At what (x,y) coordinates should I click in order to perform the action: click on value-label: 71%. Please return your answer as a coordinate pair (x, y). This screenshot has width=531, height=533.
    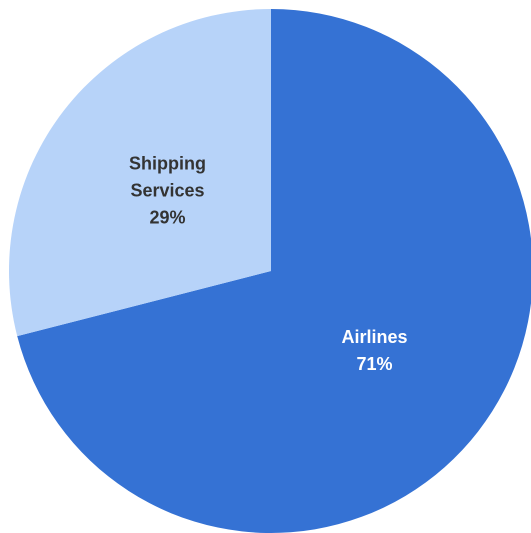
    Looking at the image, I should click on (374, 364).